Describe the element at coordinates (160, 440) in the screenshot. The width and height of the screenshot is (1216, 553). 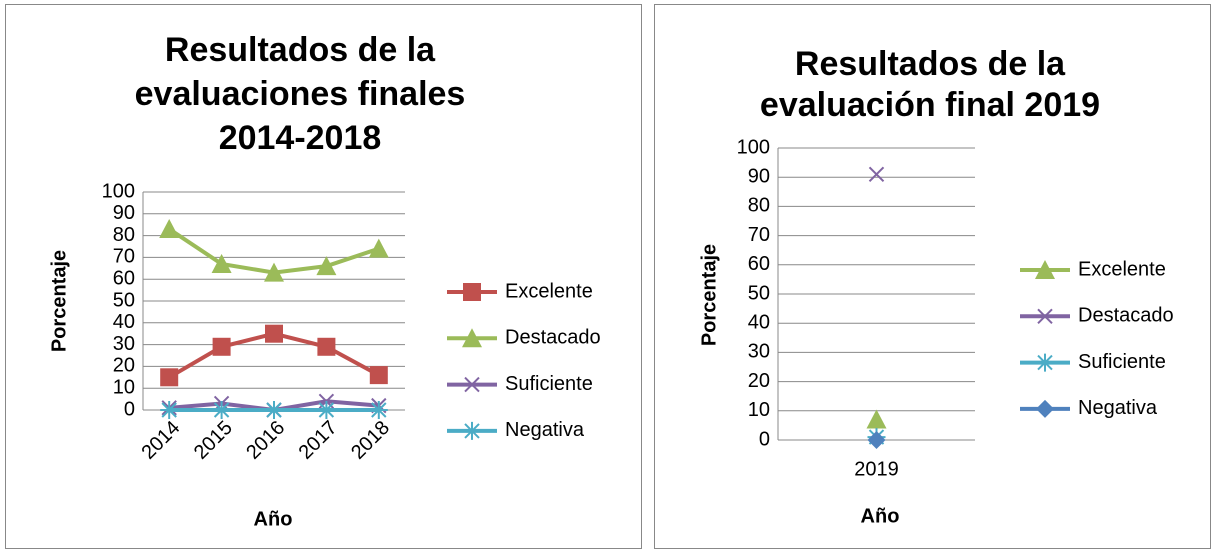
I see `x-tick-label: 2014` at that location.